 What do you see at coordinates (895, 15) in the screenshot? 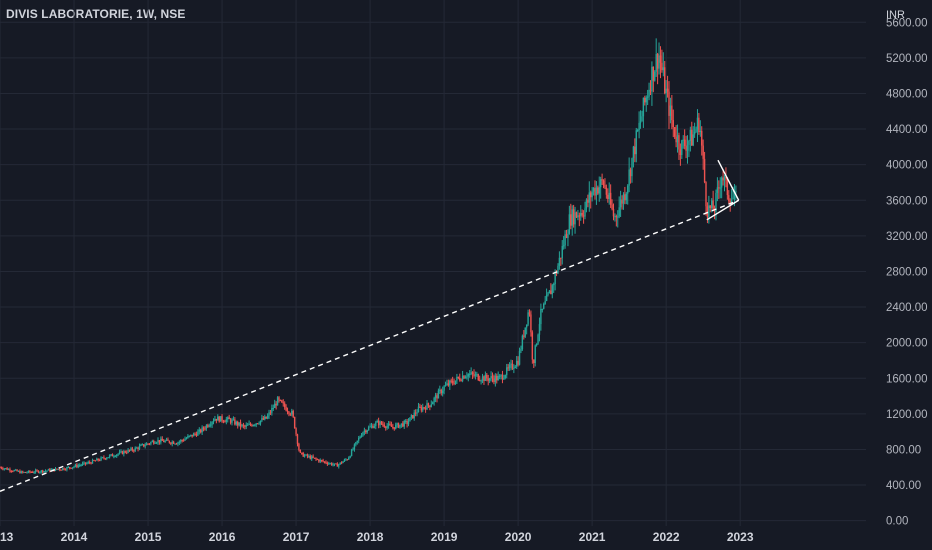
I see `price-unit-label: INR` at bounding box center [895, 15].